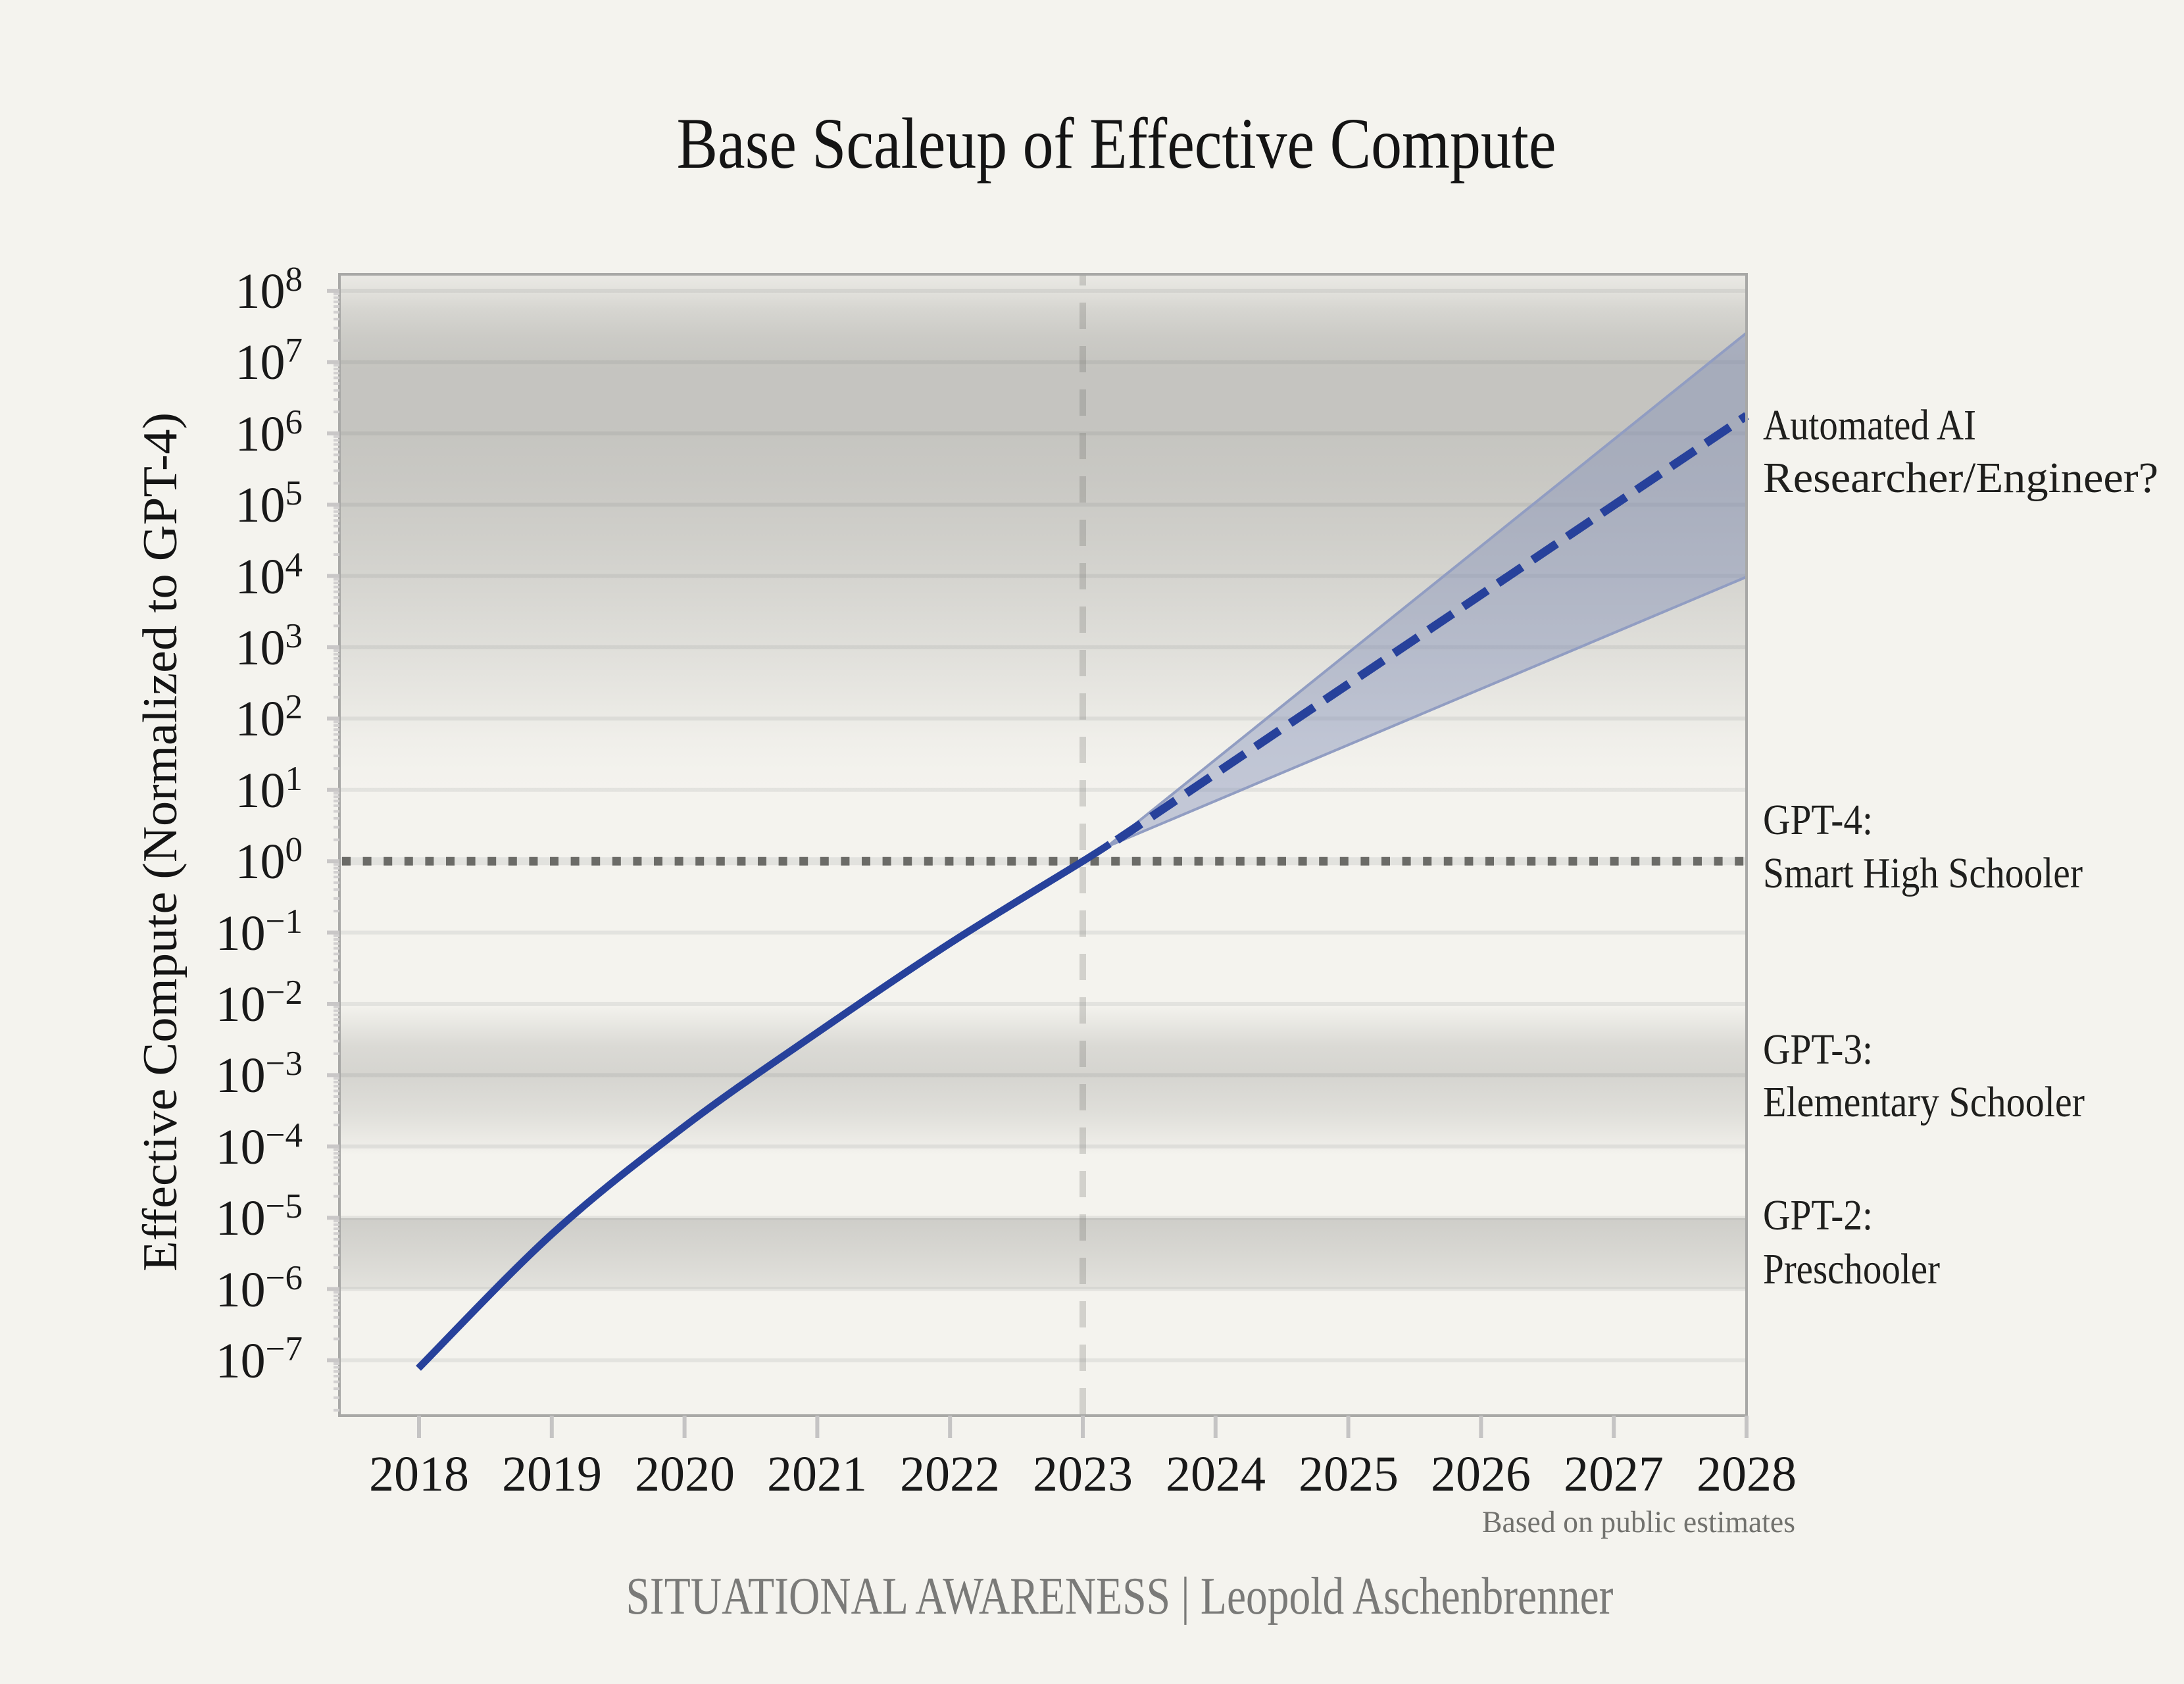 This screenshot has height=1684, width=2184. Describe the element at coordinates (1638, 1522) in the screenshot. I see `svg-text: Based on public estimates` at that location.